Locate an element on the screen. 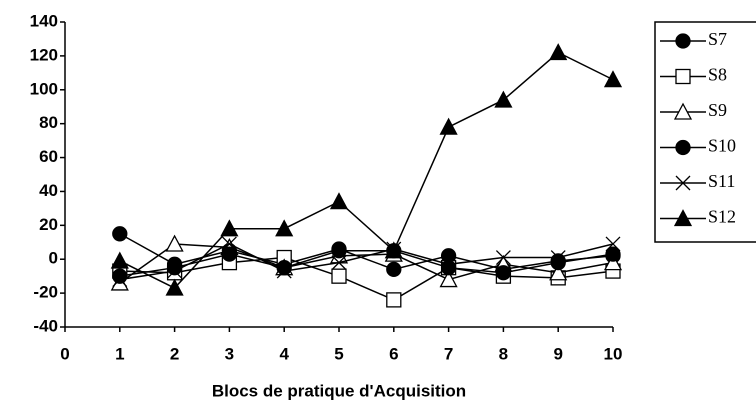 This screenshot has width=756, height=408. y-tick-label: 40 is located at coordinates (48, 190).